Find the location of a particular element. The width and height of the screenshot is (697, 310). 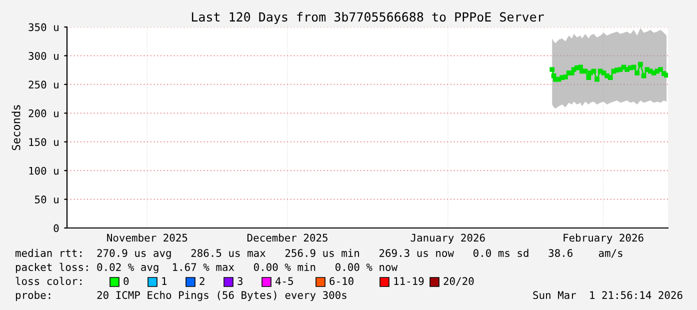

text: probe: 20 ICMP Echo Pings (56 Bytes) every 300s is located at coordinates (181, 296).